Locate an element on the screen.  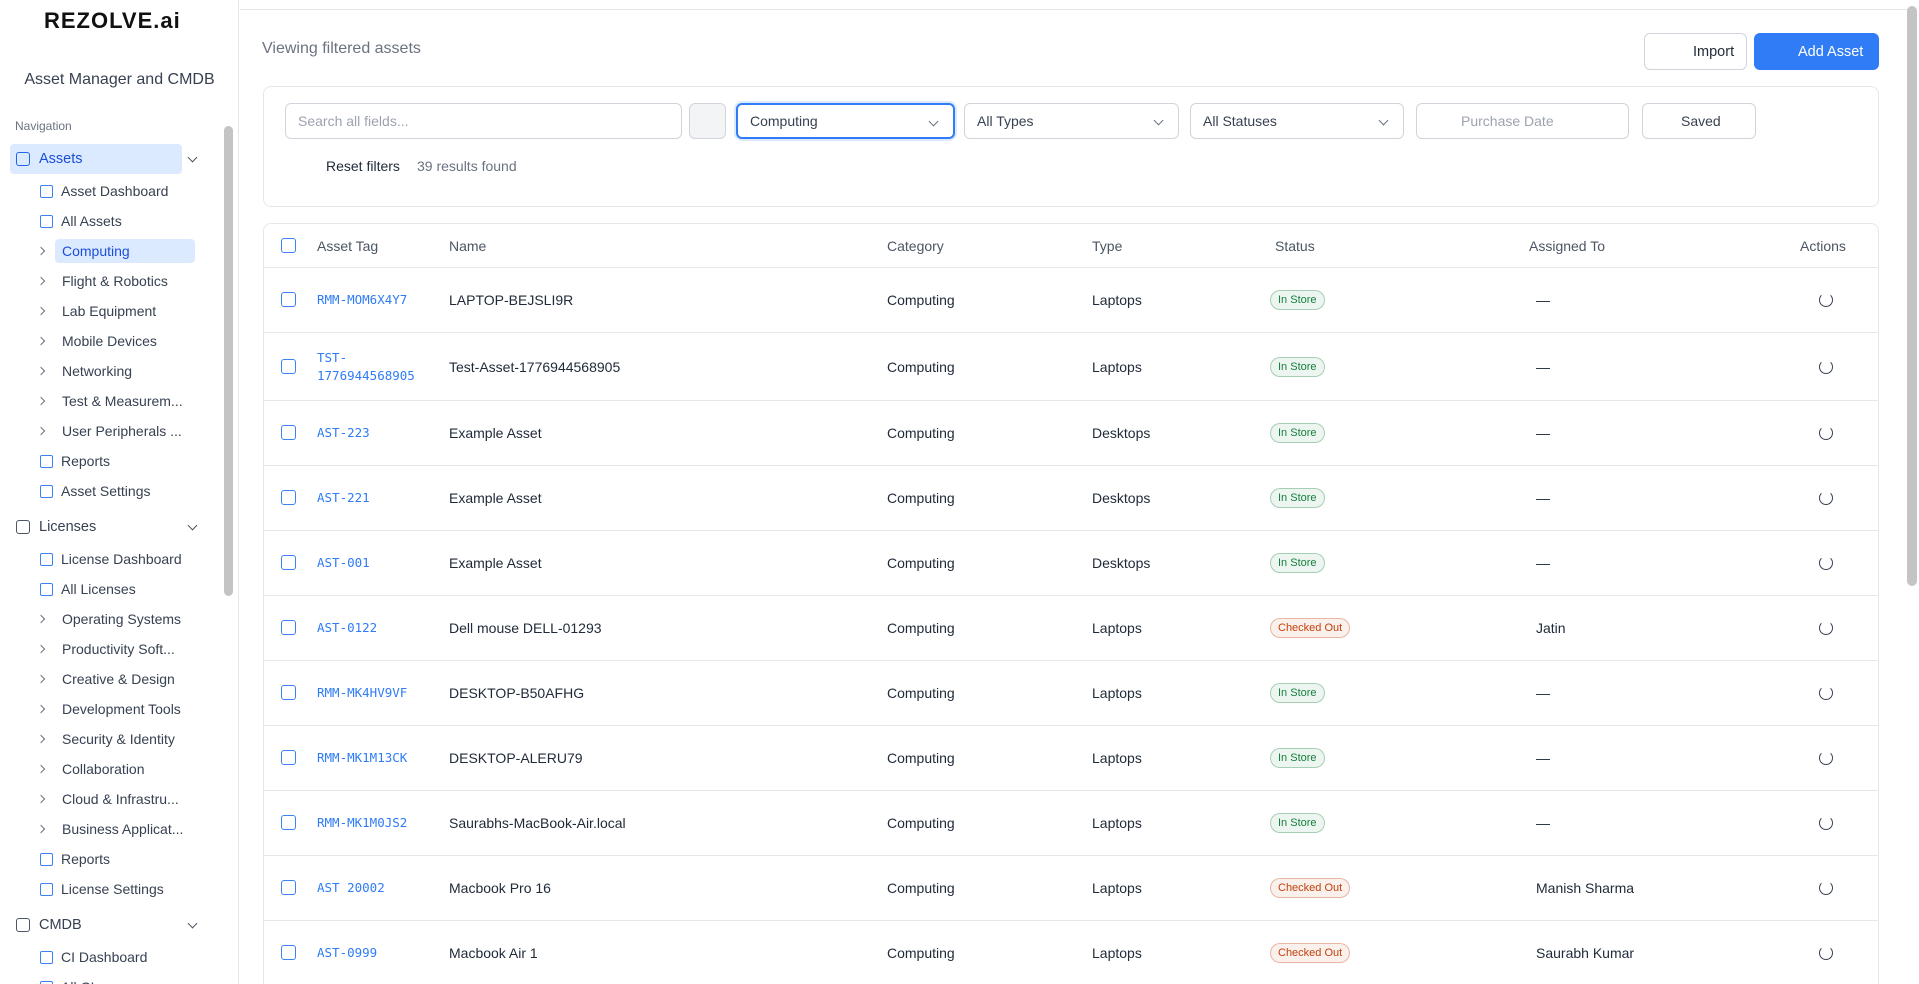
nav-group: Licenses is located at coordinates (113, 527).